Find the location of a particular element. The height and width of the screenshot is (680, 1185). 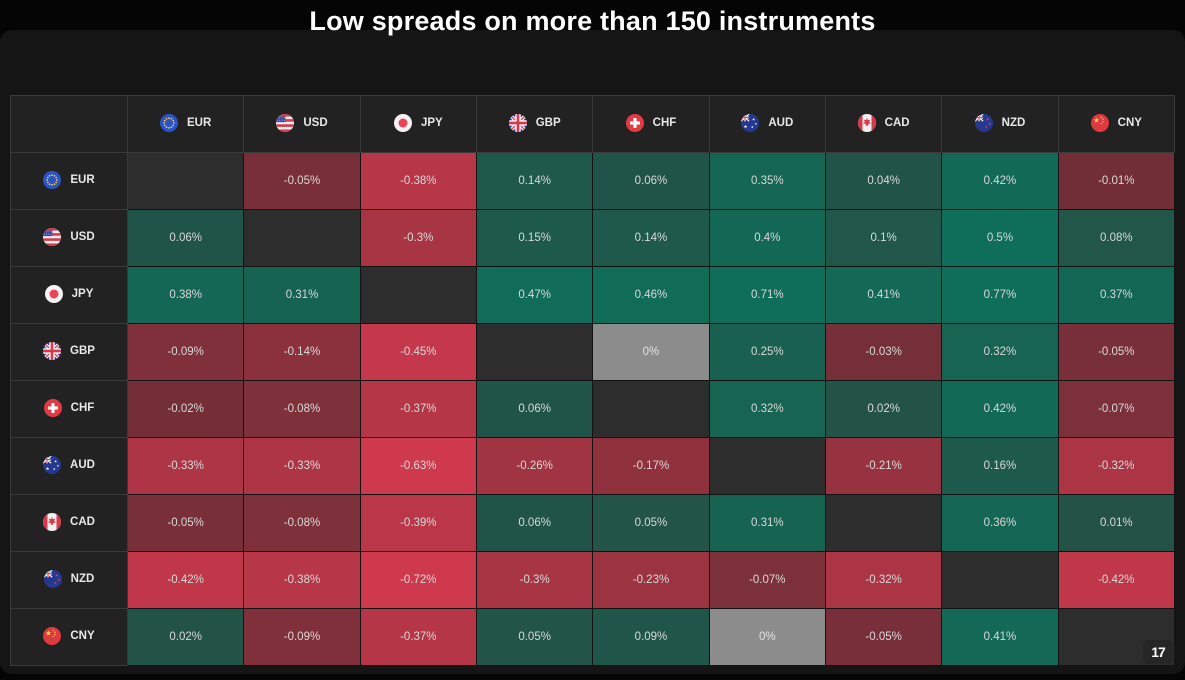

heatmap-cell-nzd-chf: -0.23% is located at coordinates (651, 580).